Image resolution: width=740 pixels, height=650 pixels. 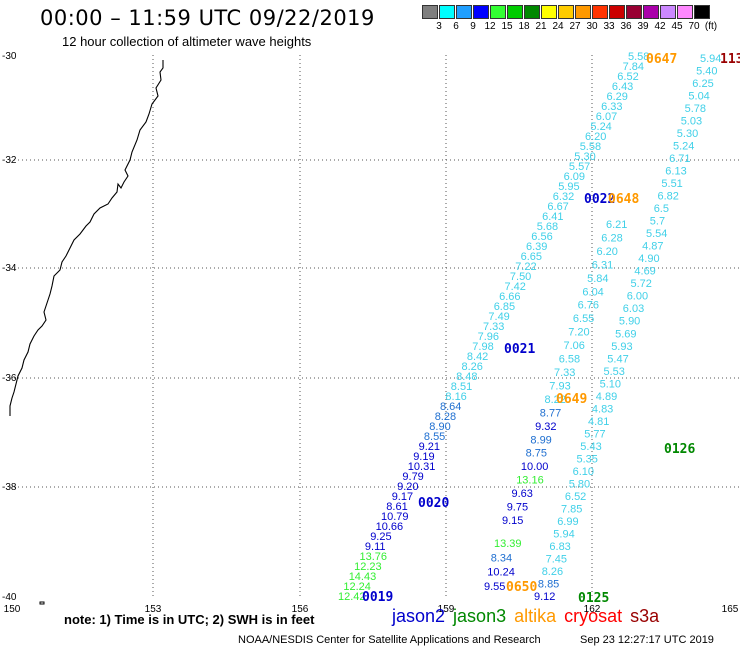 What do you see at coordinates (574, 346) in the screenshot?
I see `wave-height-value: 7.06` at bounding box center [574, 346].